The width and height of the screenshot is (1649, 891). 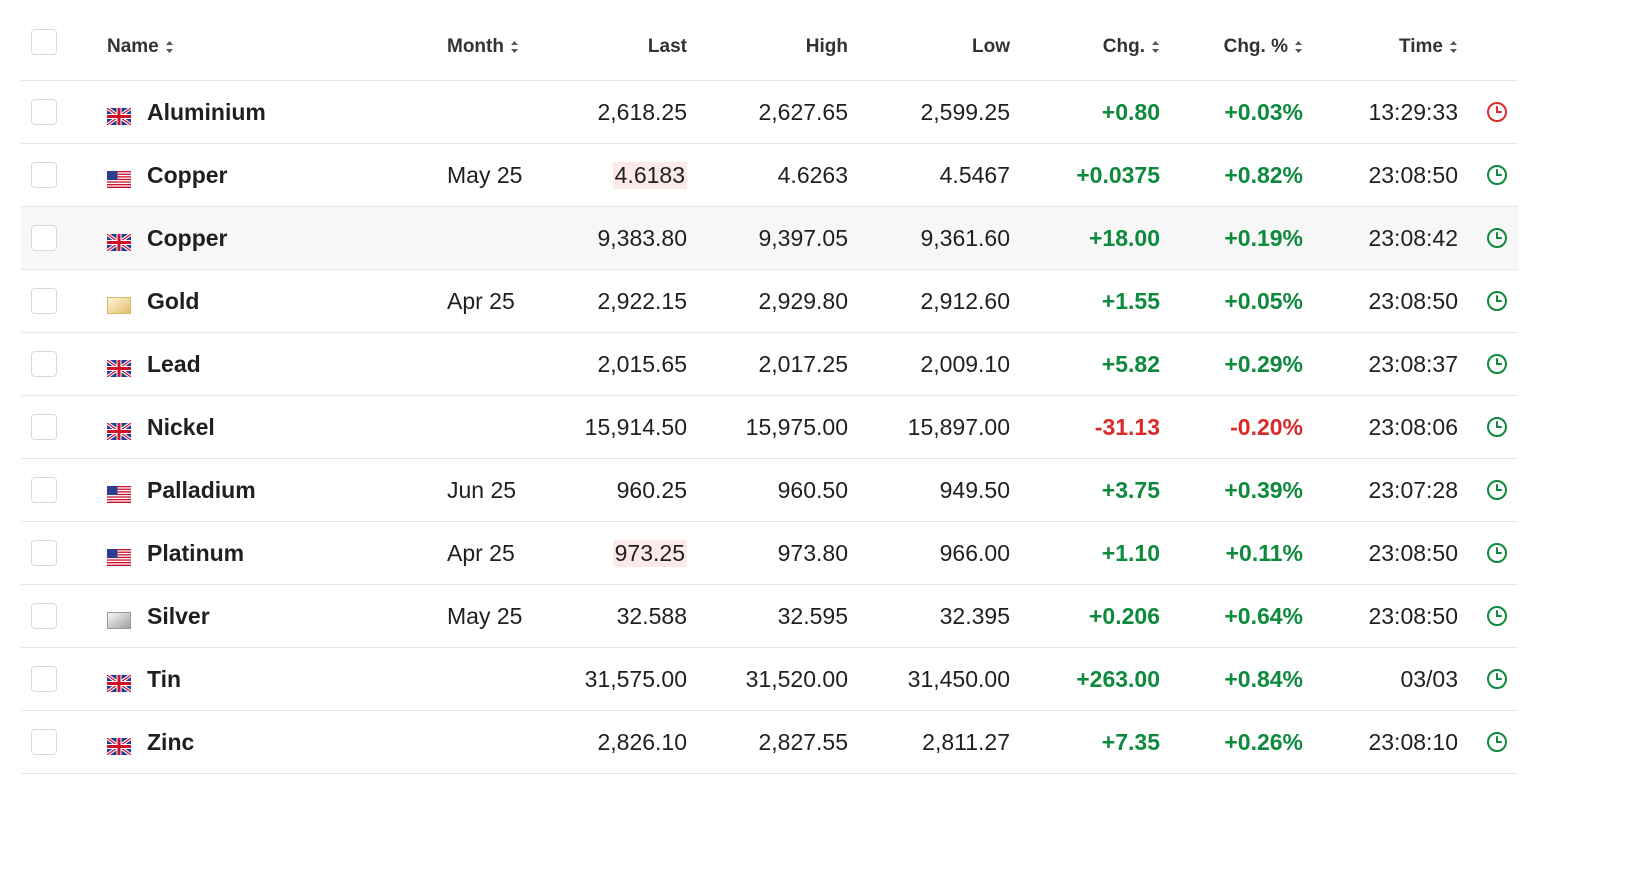 I want to click on instrument-name: Lead, so click(x=153, y=364).